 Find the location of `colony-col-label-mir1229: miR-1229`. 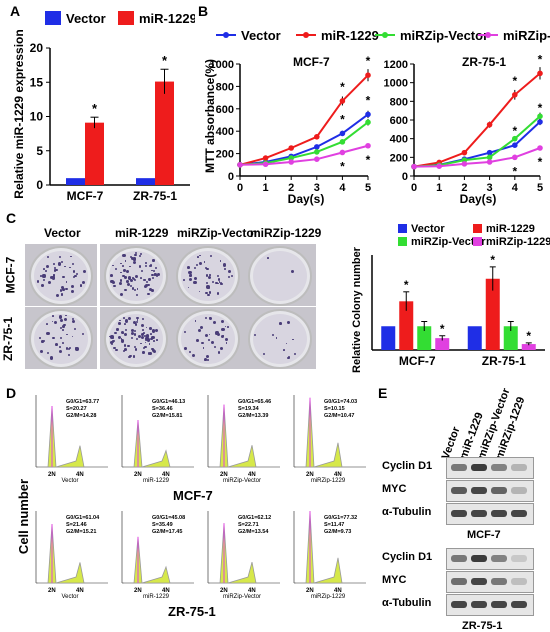

colony-col-label-mir1229: miR-1229 is located at coordinates (142, 233).